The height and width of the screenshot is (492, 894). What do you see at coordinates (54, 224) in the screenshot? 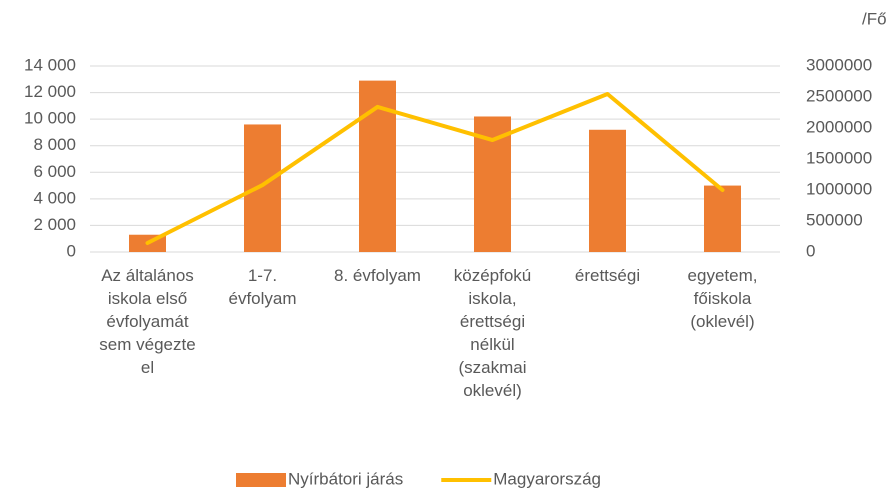
I see `y-tick-label: 2 000` at bounding box center [54, 224].